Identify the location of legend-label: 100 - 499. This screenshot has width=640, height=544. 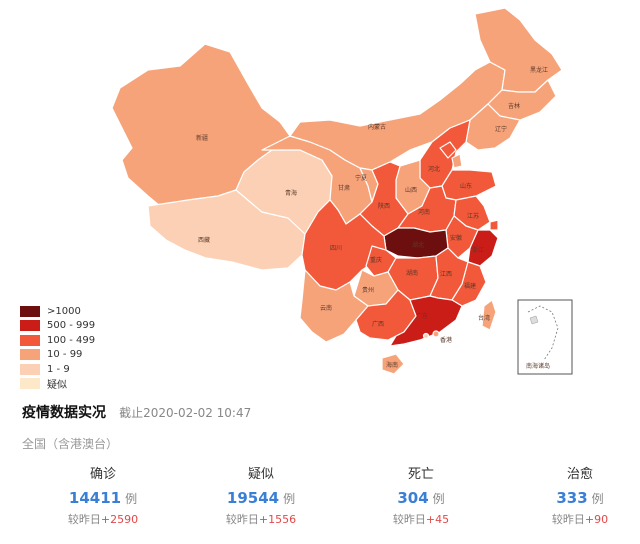
(71, 340).